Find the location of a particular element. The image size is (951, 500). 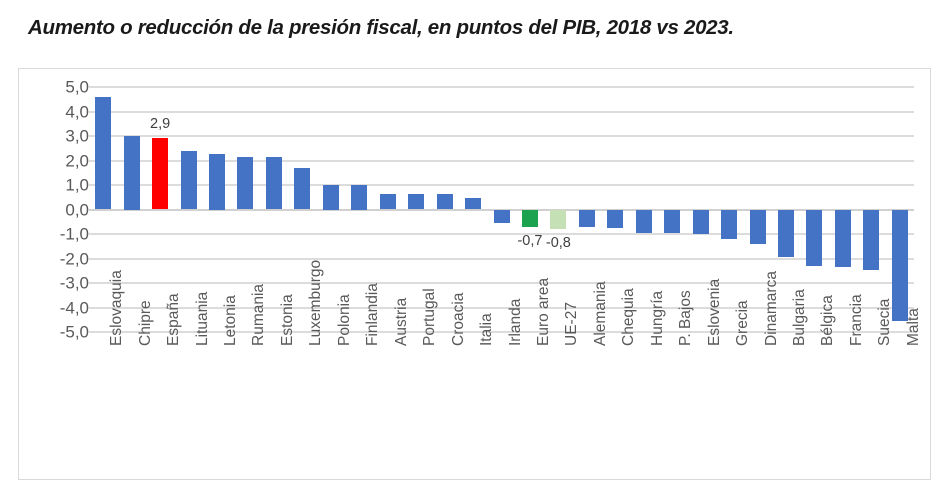

y-axis-tick-label: -4,0 is located at coordinates (74, 307).